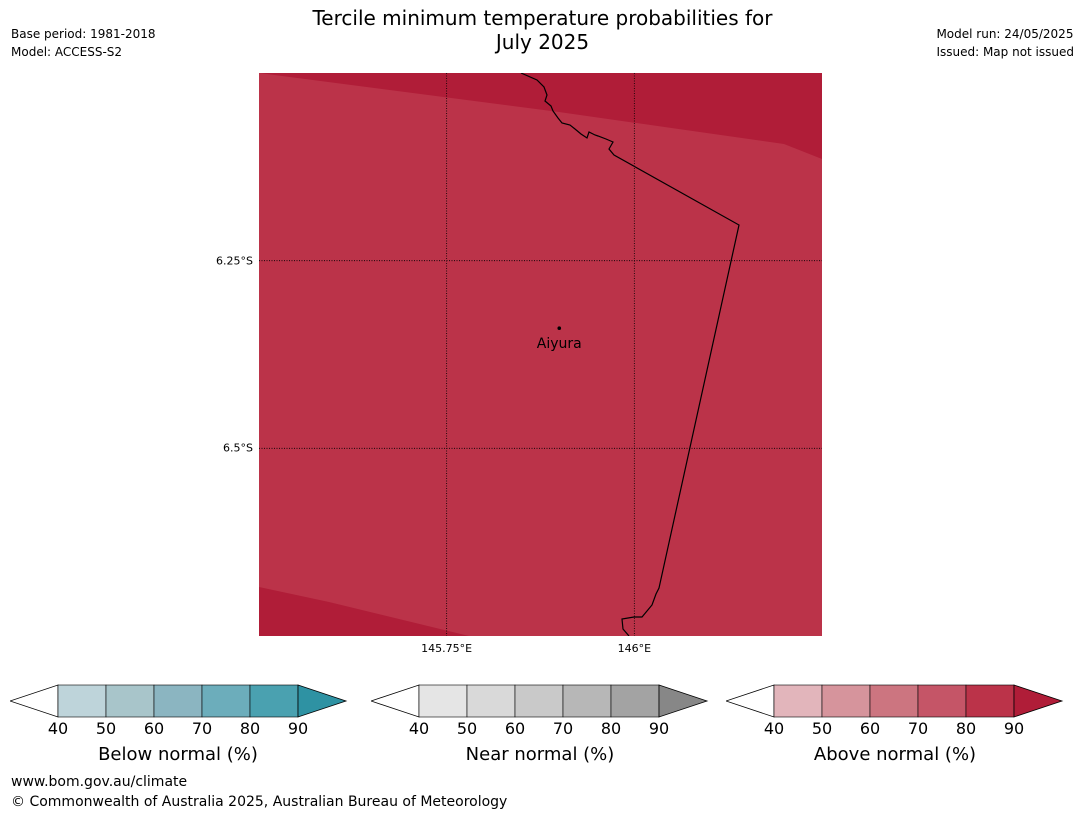 The image size is (1085, 816). What do you see at coordinates (83, 34) in the screenshot?
I see `base-period-text: Base period: 1981-2018` at bounding box center [83, 34].